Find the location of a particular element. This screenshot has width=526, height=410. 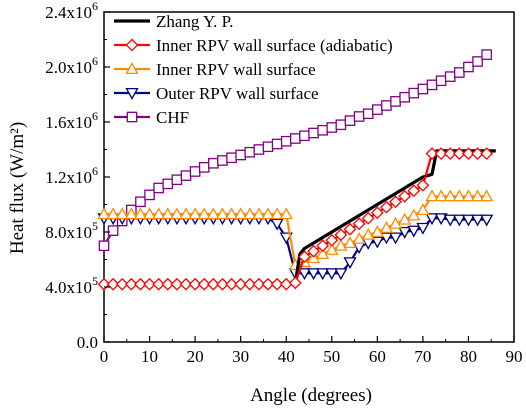

series-3-line is located at coordinates (295, 231).